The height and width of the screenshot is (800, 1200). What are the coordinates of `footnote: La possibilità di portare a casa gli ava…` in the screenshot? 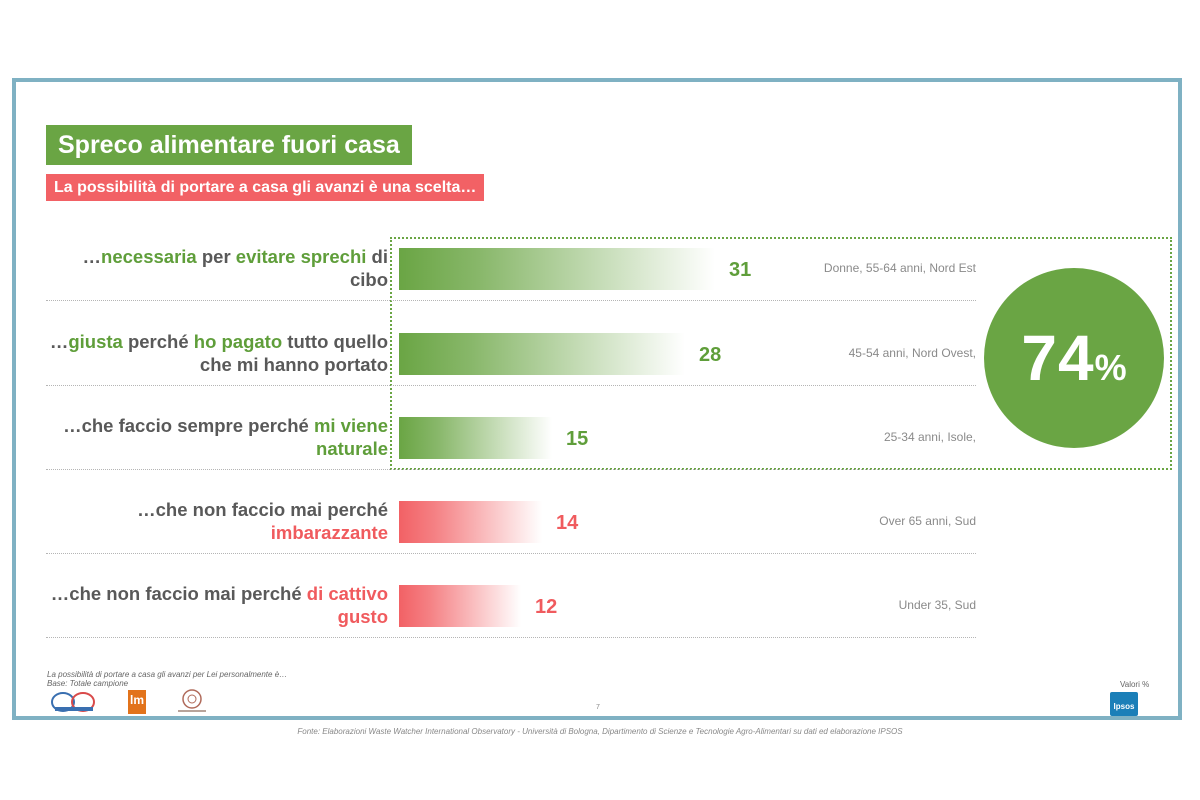 It's located at (167, 679).